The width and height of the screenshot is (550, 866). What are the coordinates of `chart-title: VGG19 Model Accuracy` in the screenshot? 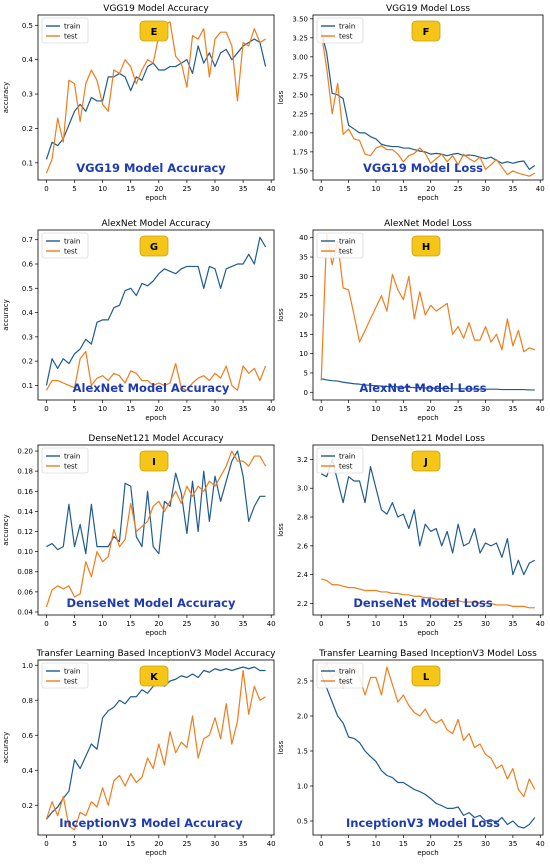 It's located at (156, 9).